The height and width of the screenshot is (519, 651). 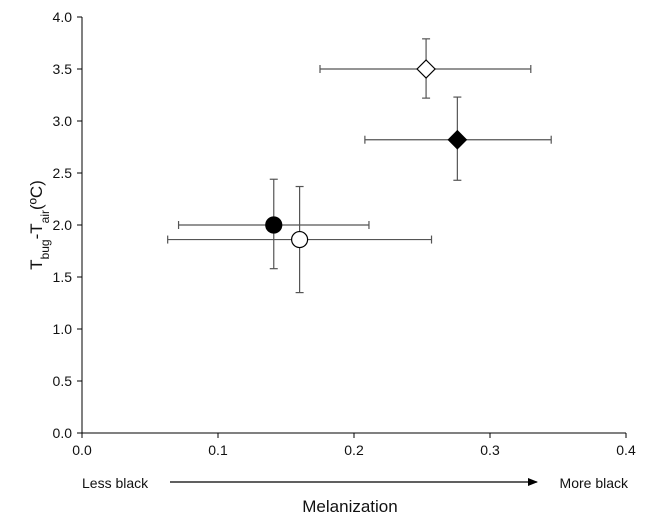 I want to click on y-tick-label: 0.0, so click(x=63, y=433).